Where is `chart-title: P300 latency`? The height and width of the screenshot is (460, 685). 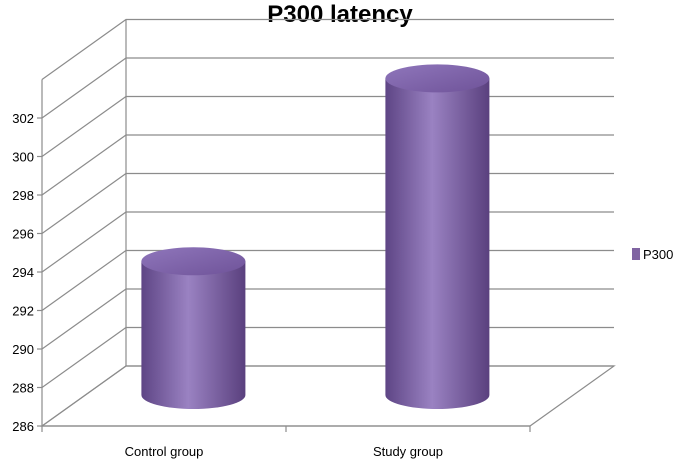 chart-title: P300 latency is located at coordinates (340, 14).